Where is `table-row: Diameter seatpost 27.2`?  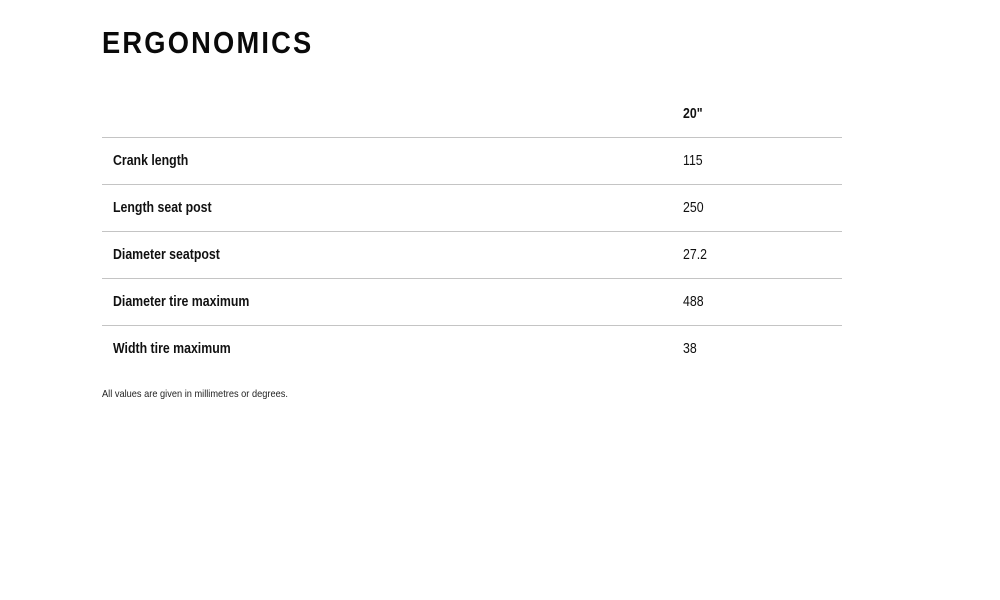 table-row: Diameter seatpost 27.2 is located at coordinates (472, 255).